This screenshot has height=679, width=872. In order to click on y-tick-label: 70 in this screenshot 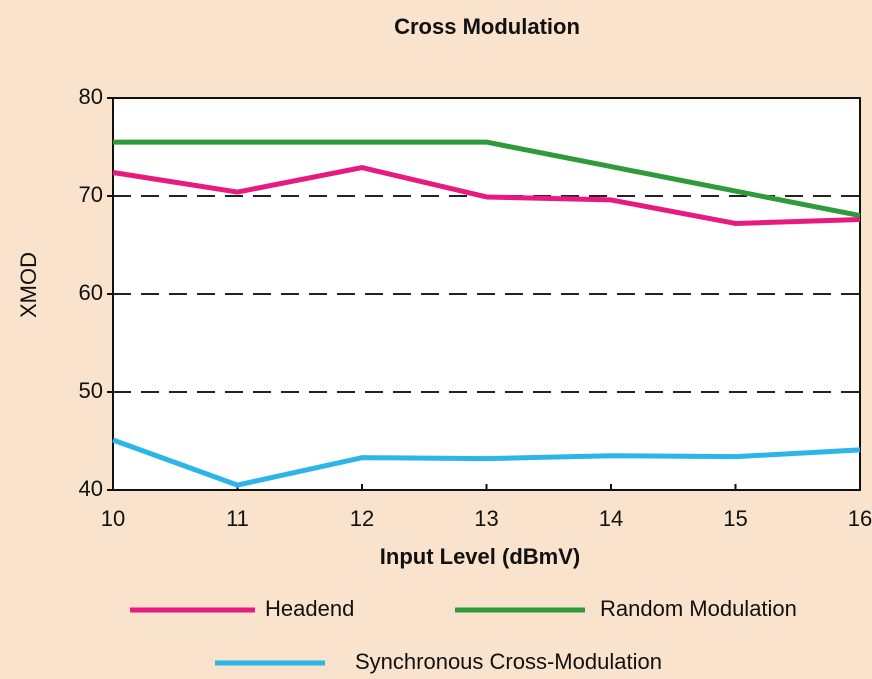, I will do `click(91, 194)`.